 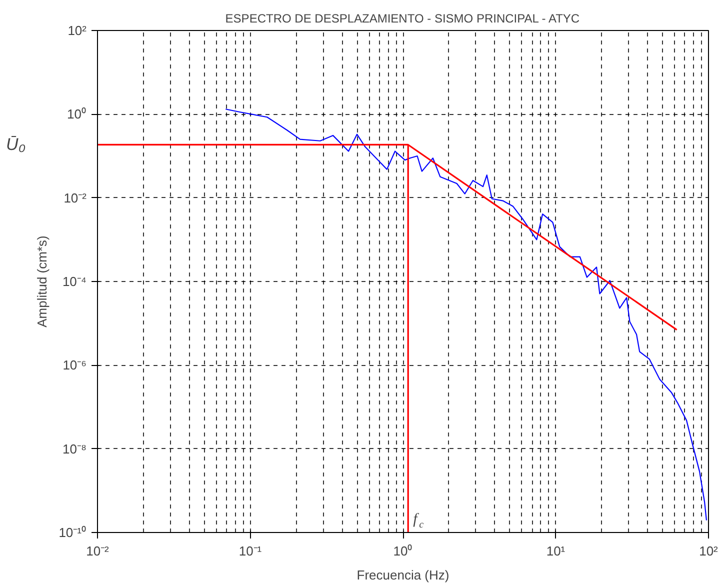 What do you see at coordinates (403, 551) in the screenshot?
I see `x-tick-label: 10⁰` at bounding box center [403, 551].